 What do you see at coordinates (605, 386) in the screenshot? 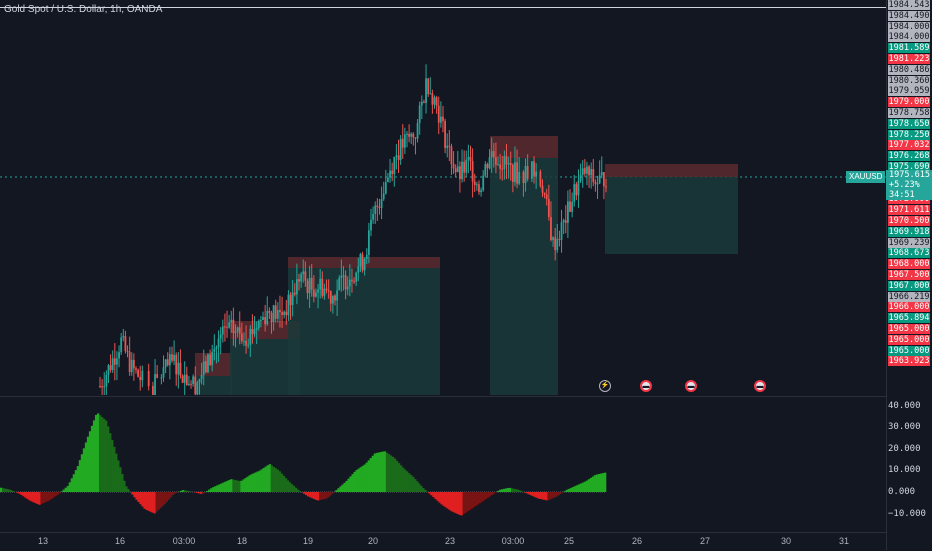
I see `lightning-icon: ⚡` at bounding box center [605, 386].